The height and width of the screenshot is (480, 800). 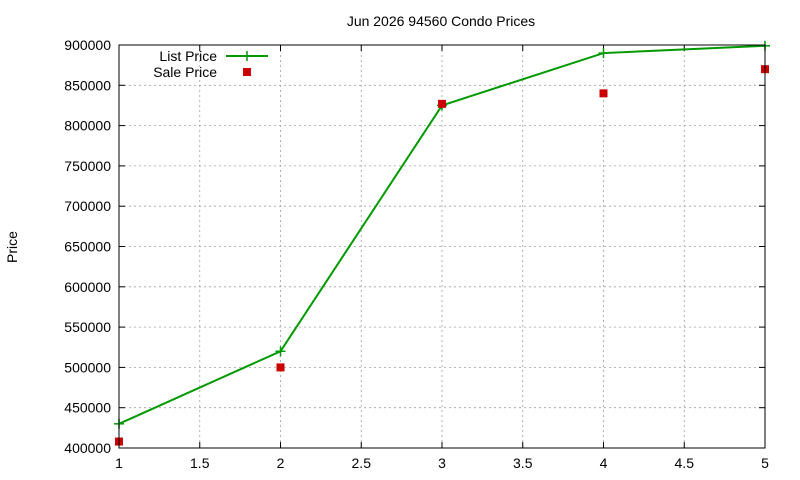 I want to click on y-tick-label: 500000, so click(x=87, y=367).